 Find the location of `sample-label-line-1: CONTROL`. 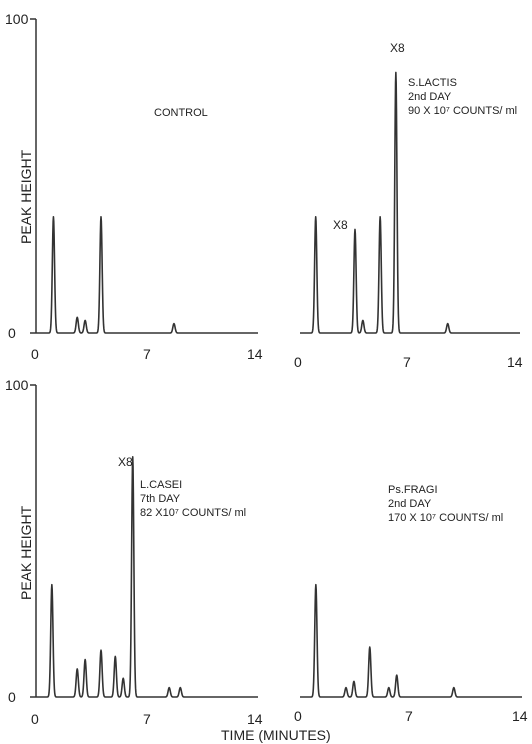

sample-label-line-1: CONTROL is located at coordinates (181, 113).